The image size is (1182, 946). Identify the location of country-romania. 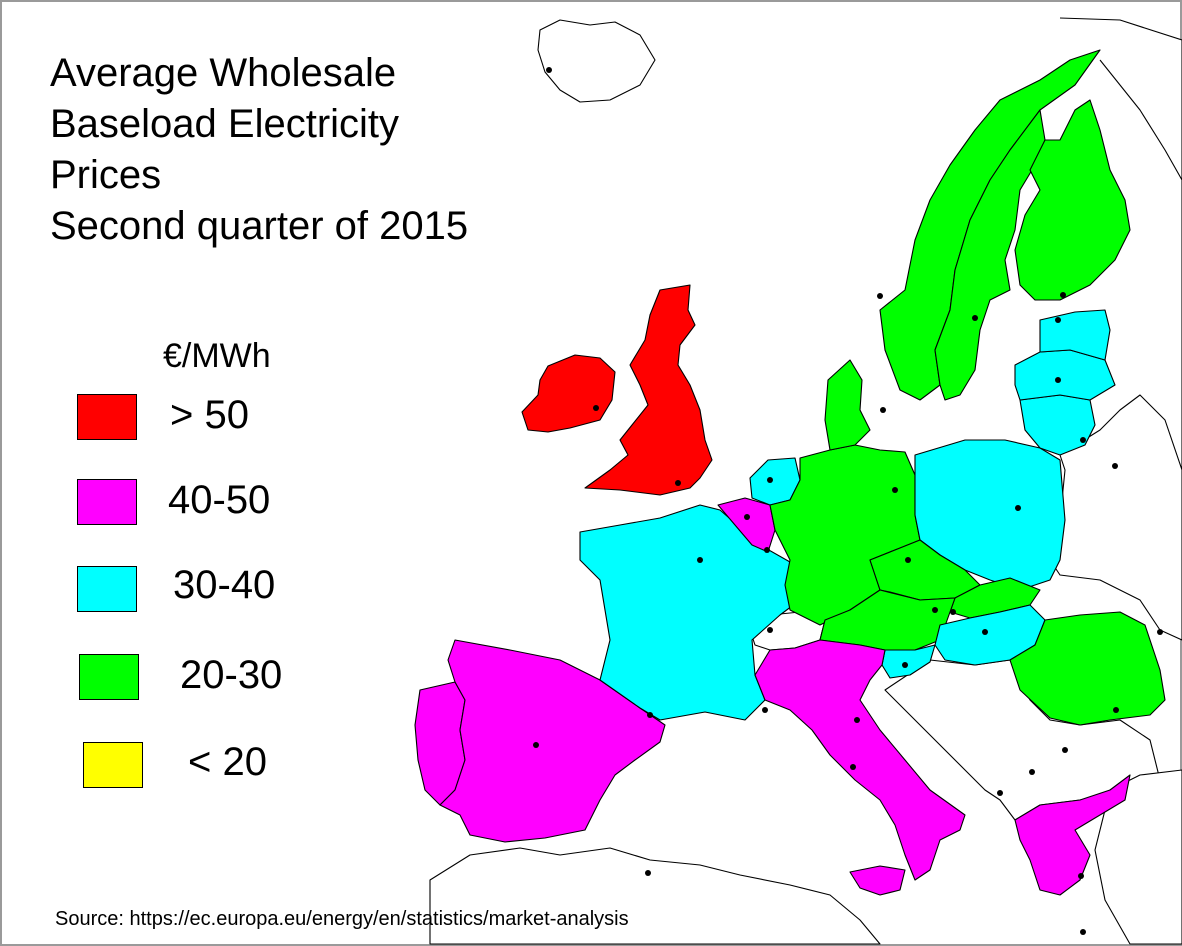
(1087, 668).